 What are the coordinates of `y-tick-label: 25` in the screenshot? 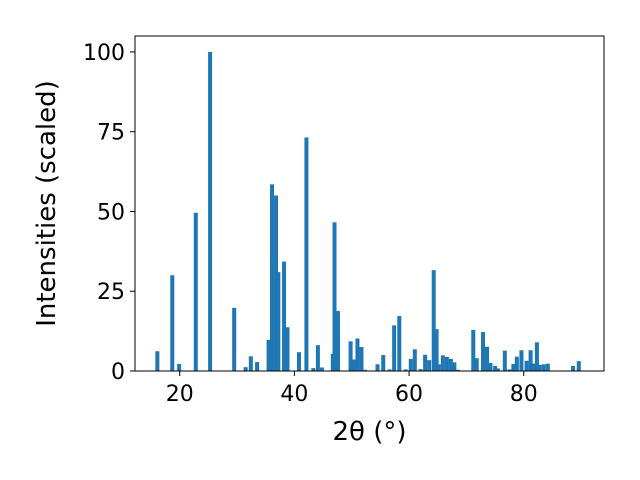 It's located at (111, 292).